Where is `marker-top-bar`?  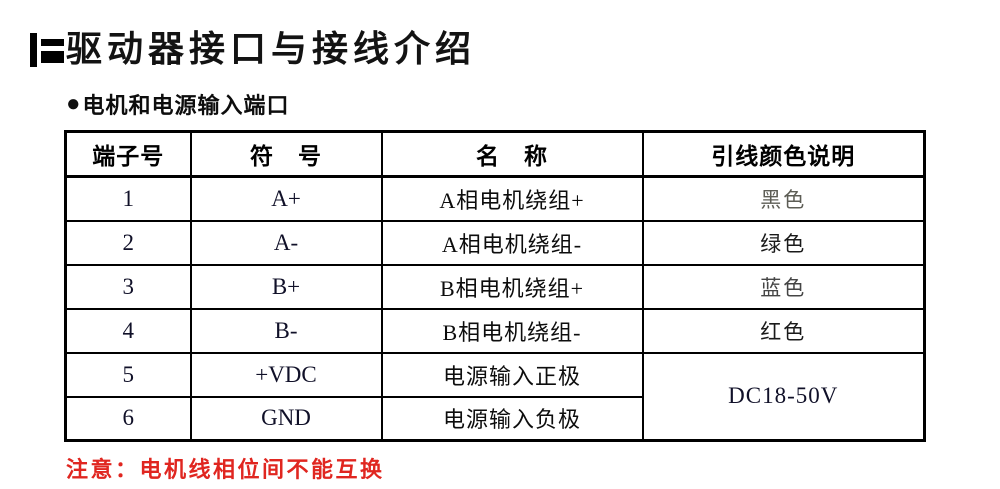 marker-top-bar is located at coordinates (52, 42).